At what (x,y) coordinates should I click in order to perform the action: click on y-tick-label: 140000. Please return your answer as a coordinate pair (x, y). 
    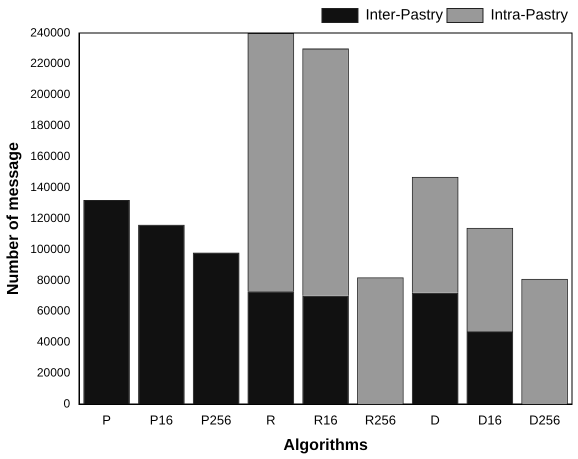
    Looking at the image, I should click on (50, 187).